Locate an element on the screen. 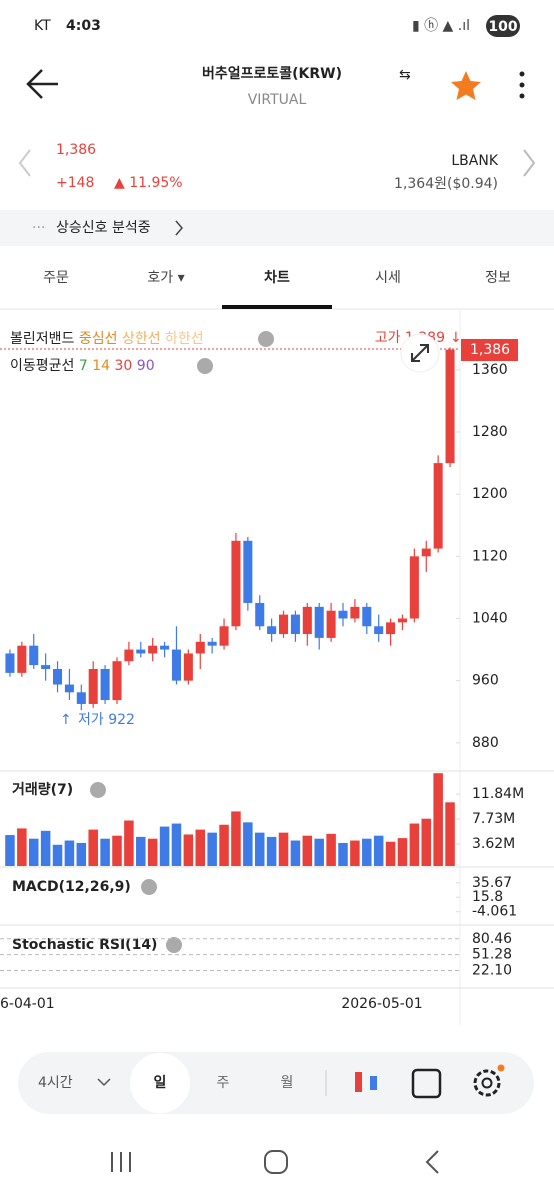 The height and width of the screenshot is (1200, 554). tab: 주문 is located at coordinates (56, 278).